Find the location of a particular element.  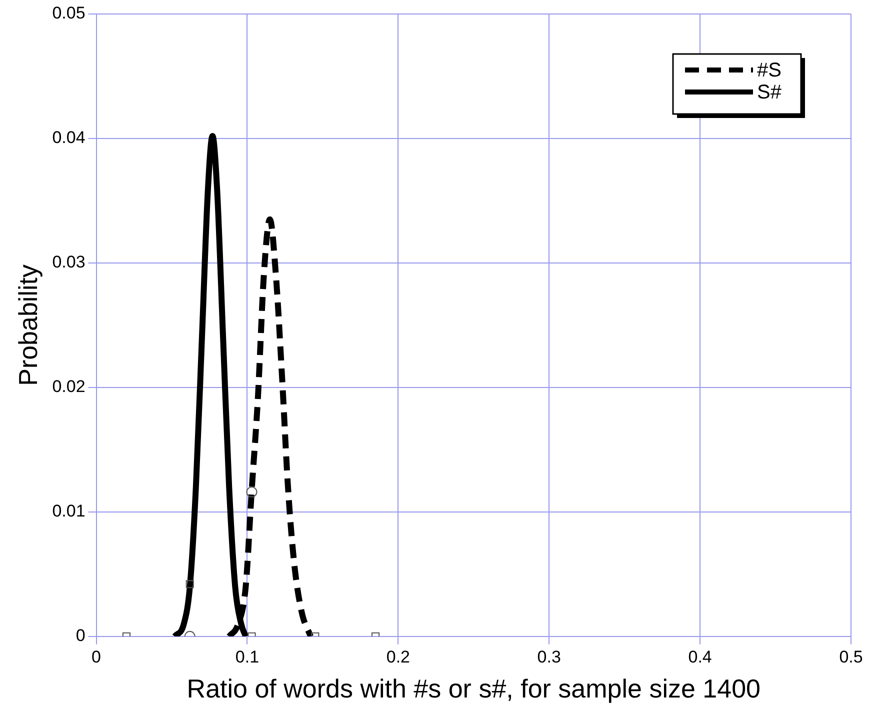

y-tick-label: 0.03 is located at coordinates (69, 262).